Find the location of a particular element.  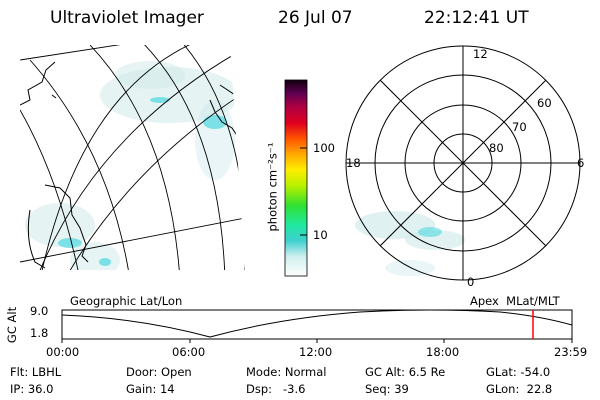

info-filter: Flt: LBHL is located at coordinates (36, 372).